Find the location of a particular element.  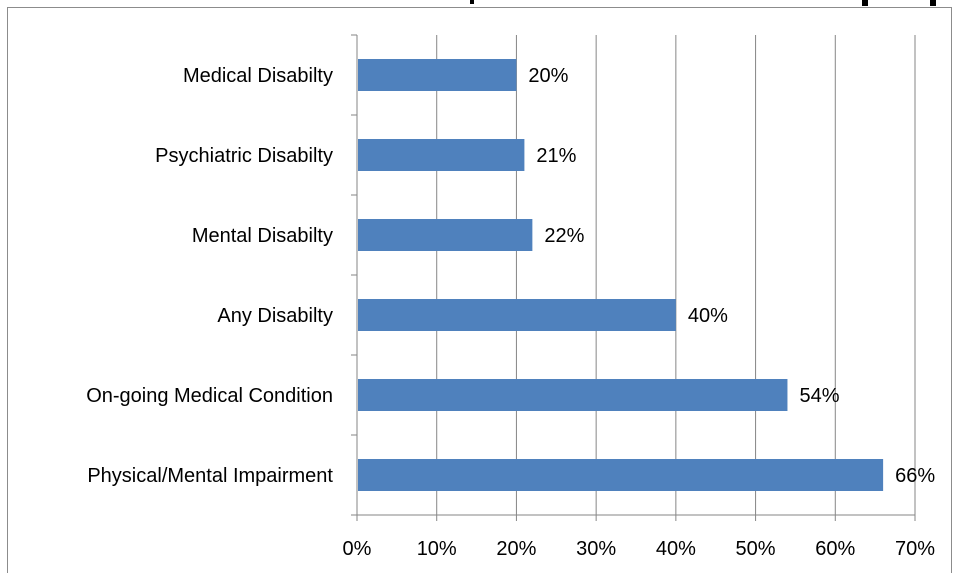

x-tick-label: 0% is located at coordinates (357, 549).